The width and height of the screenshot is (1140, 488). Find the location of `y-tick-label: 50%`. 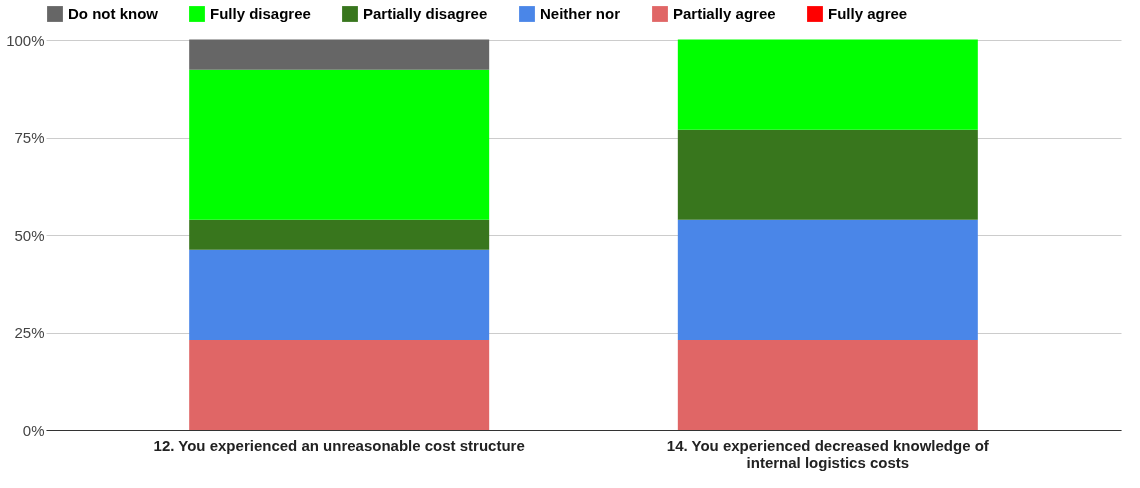

y-tick-label: 50% is located at coordinates (29, 235).